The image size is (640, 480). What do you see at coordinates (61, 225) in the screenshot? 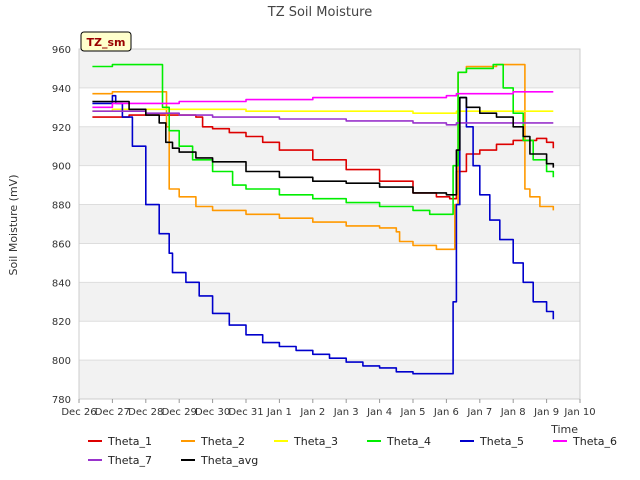
I see `y-axis-ticks: 780 800 820 840 860 880 900 920 940 960` at bounding box center [61, 225].